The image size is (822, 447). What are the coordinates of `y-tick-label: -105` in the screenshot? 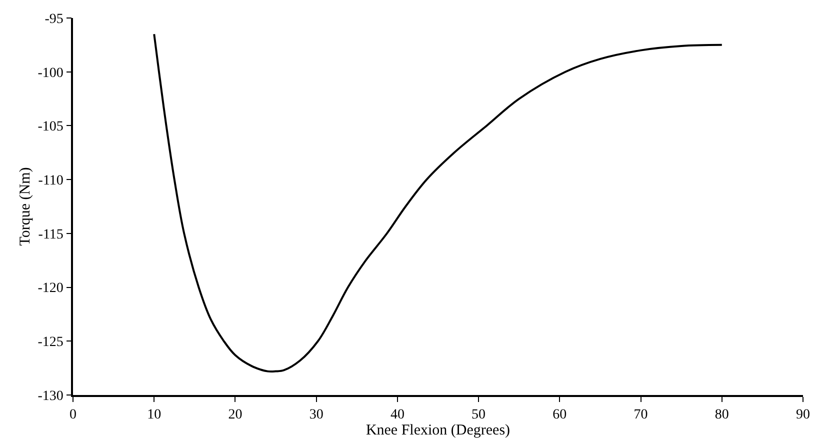 It's located at (51, 127).